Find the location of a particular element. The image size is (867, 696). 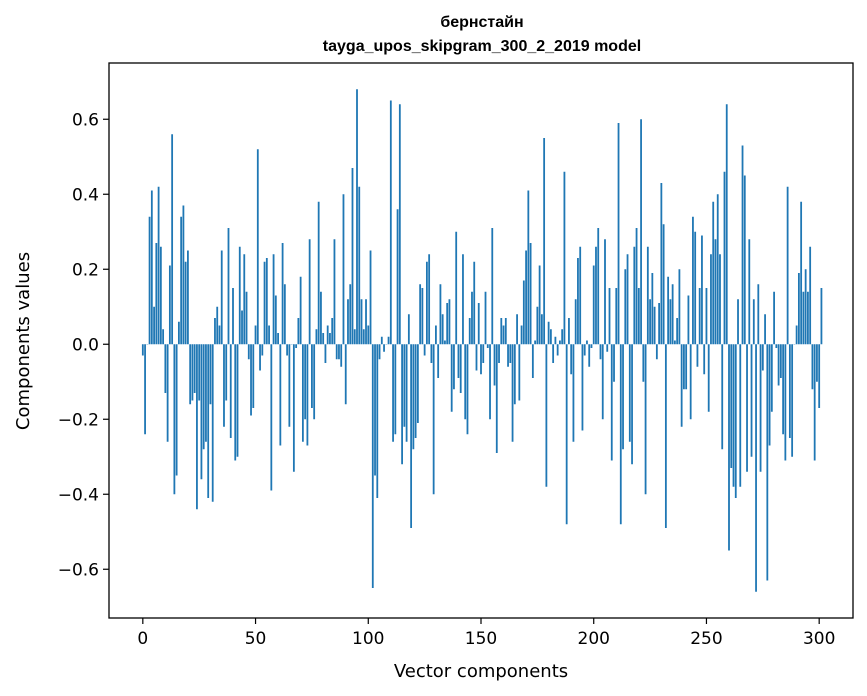

chart-subtitle: tayga_upos_skipgram_300_2_2019 model is located at coordinates (482, 46).